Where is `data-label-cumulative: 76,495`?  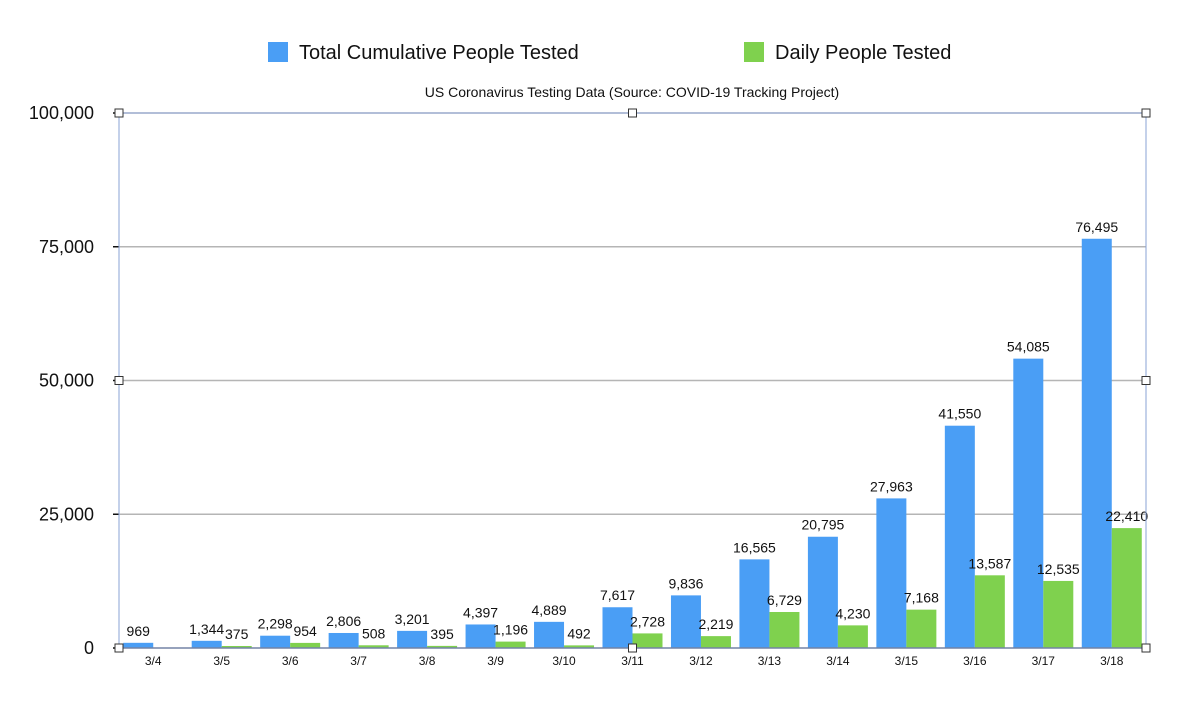 data-label-cumulative: 76,495 is located at coordinates (1096, 227).